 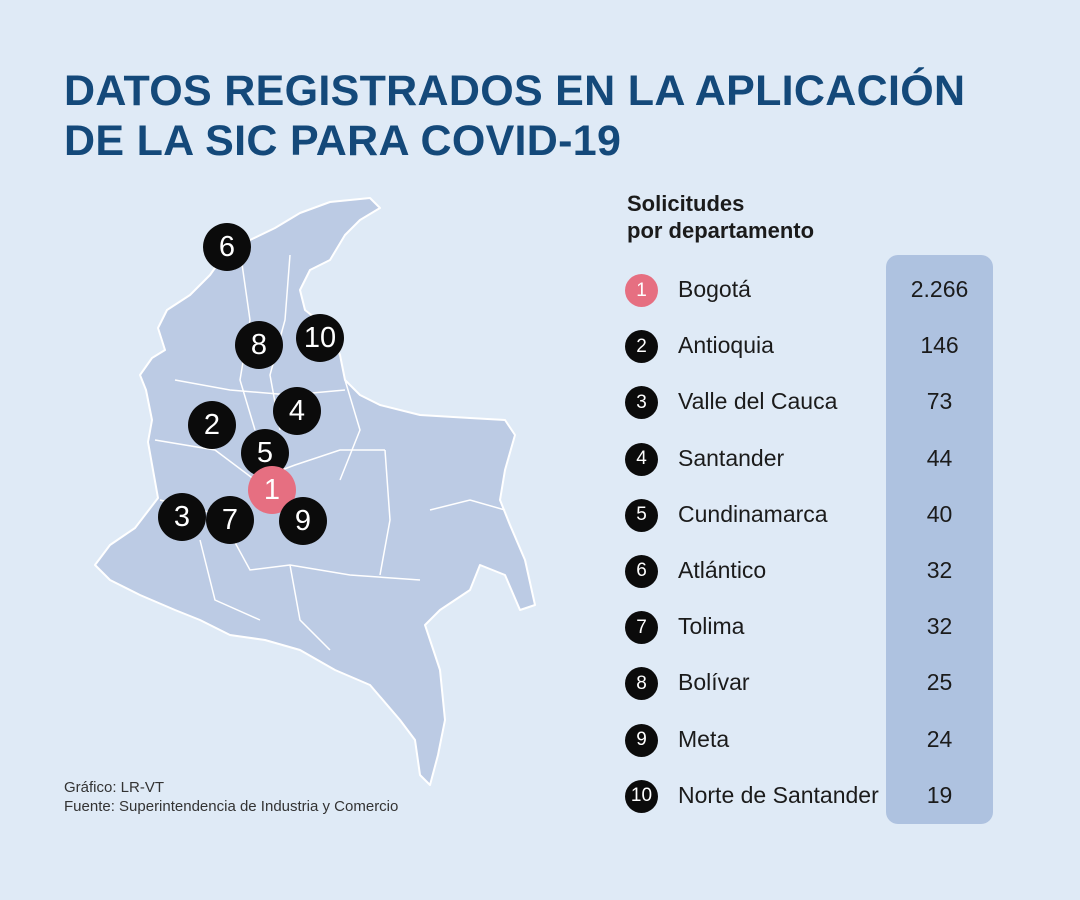 What do you see at coordinates (686, 203) in the screenshot?
I see `legend-heading-line-1: Solicitudes` at bounding box center [686, 203].